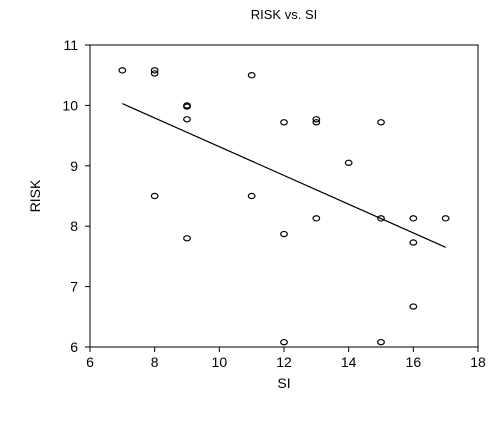 The height and width of the screenshot is (421, 488). What do you see at coordinates (70, 45) in the screenshot?
I see `y-tick-label: 11` at bounding box center [70, 45].